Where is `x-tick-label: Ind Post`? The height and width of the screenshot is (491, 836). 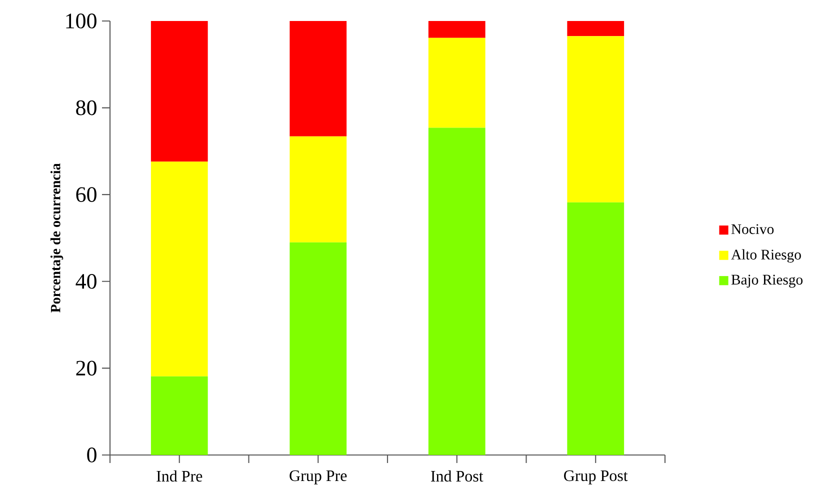 x-tick-label: Ind Post is located at coordinates (457, 476).